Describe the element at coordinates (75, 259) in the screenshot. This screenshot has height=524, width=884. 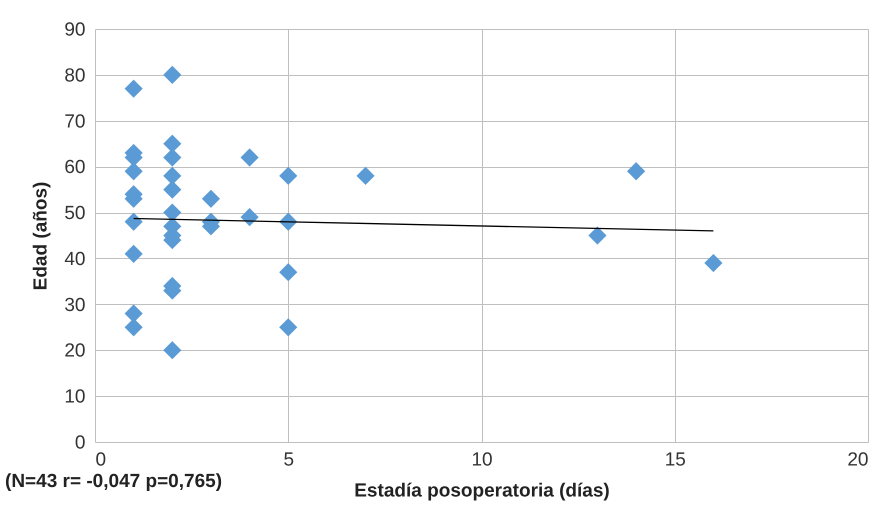
I see `y-tick-label: 40` at that location.